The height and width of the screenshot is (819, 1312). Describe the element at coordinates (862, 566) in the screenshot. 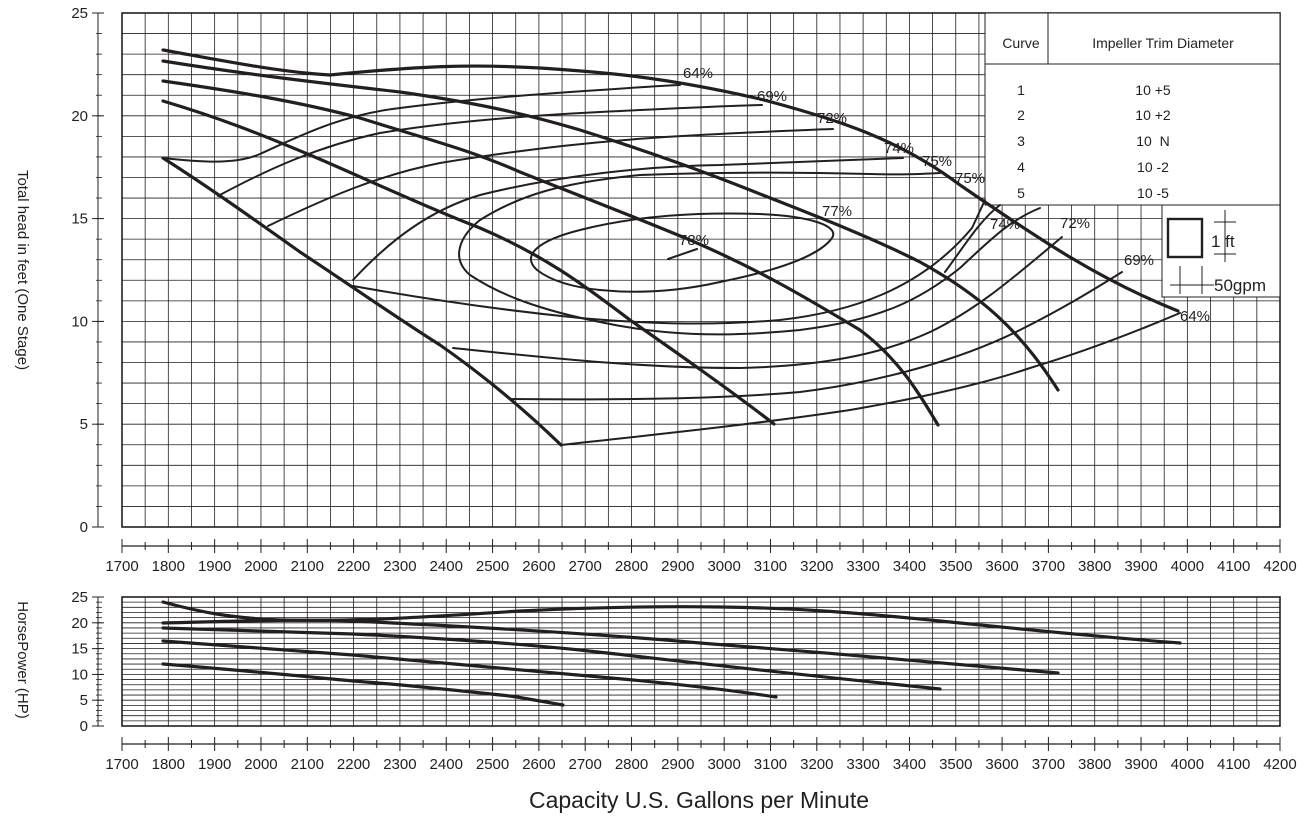

I see `head-x-tick-label: 3300` at that location.